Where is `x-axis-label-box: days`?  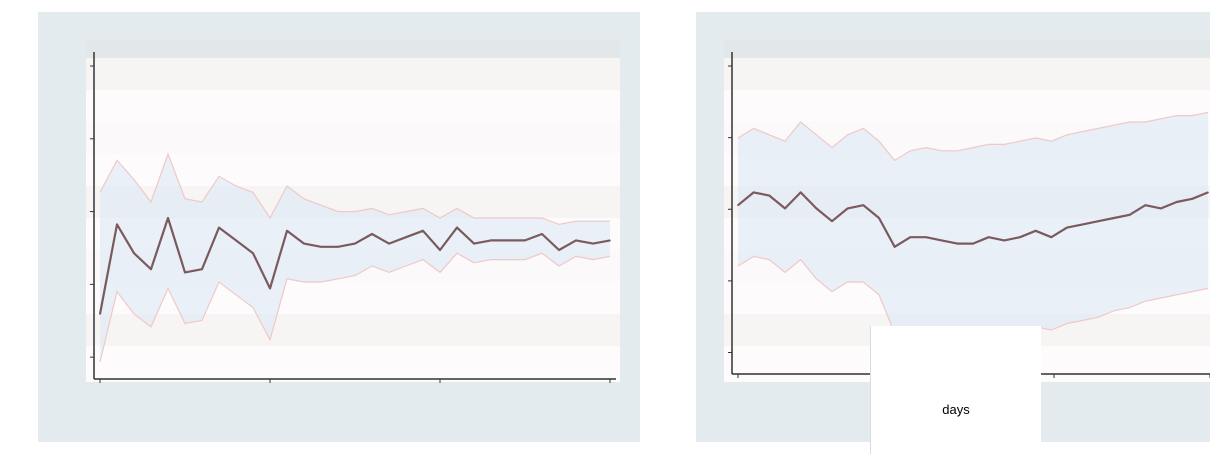
x-axis-label-box: days is located at coordinates (955, 390).